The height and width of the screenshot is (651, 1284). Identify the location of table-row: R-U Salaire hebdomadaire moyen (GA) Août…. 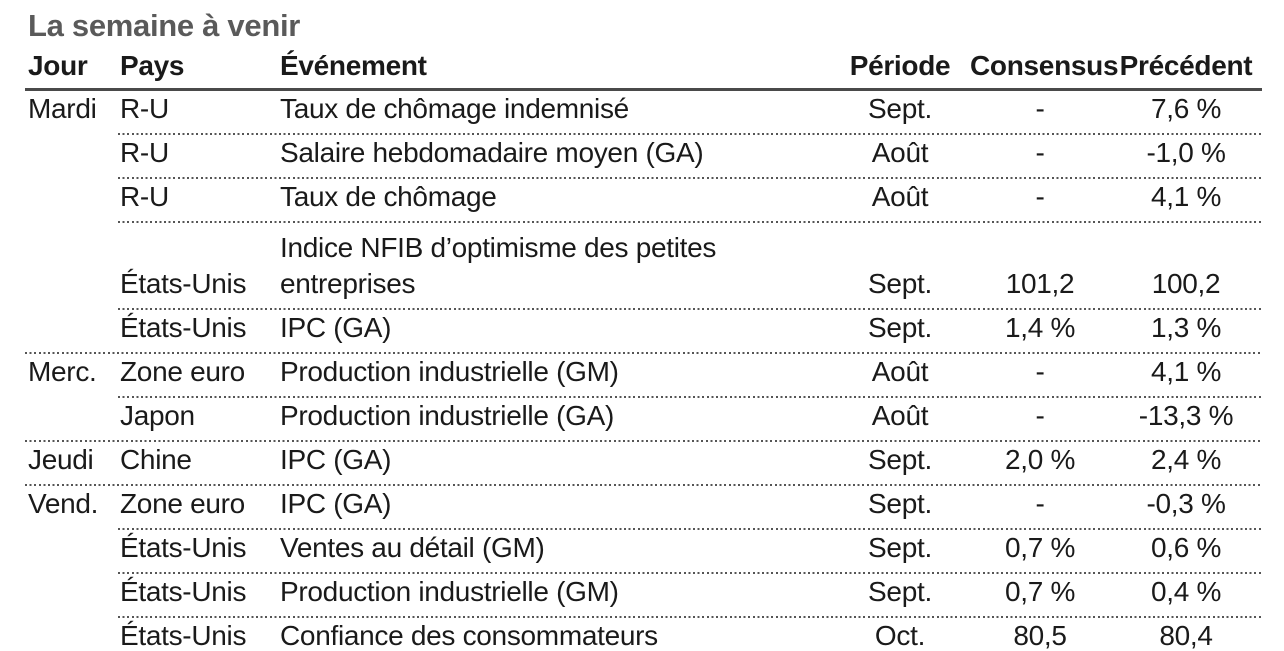
(643, 156).